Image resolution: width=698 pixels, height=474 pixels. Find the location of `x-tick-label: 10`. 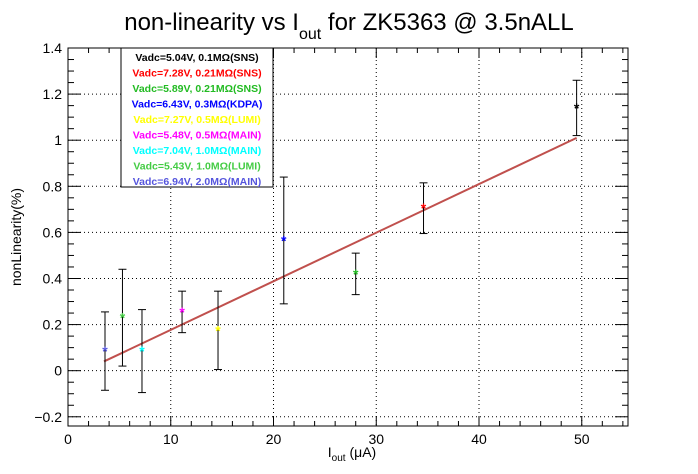

x-tick-label: 10 is located at coordinates (171, 439).